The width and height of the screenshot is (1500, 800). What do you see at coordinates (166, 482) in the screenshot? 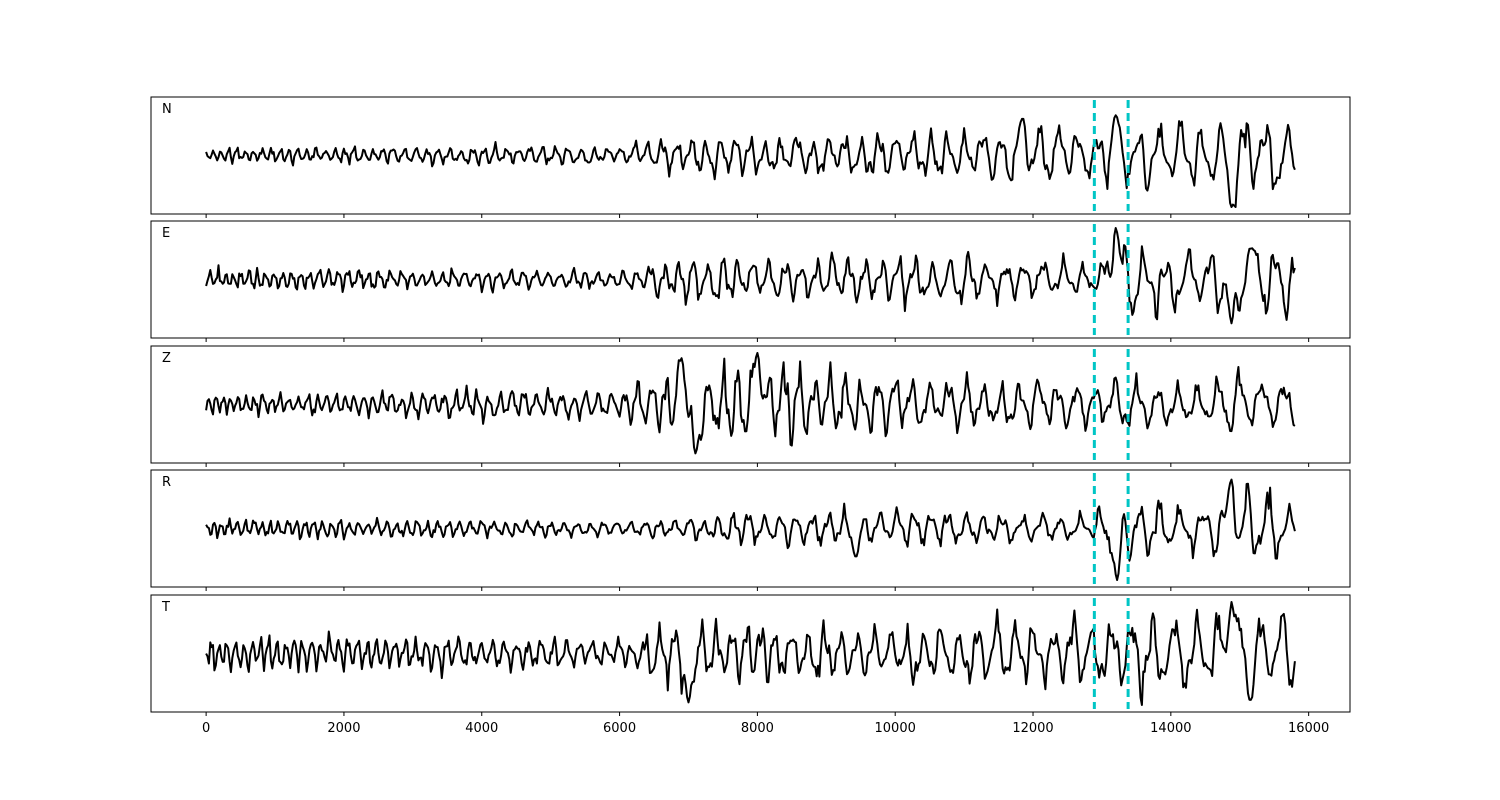
I see `channel-label: R` at bounding box center [166, 482].